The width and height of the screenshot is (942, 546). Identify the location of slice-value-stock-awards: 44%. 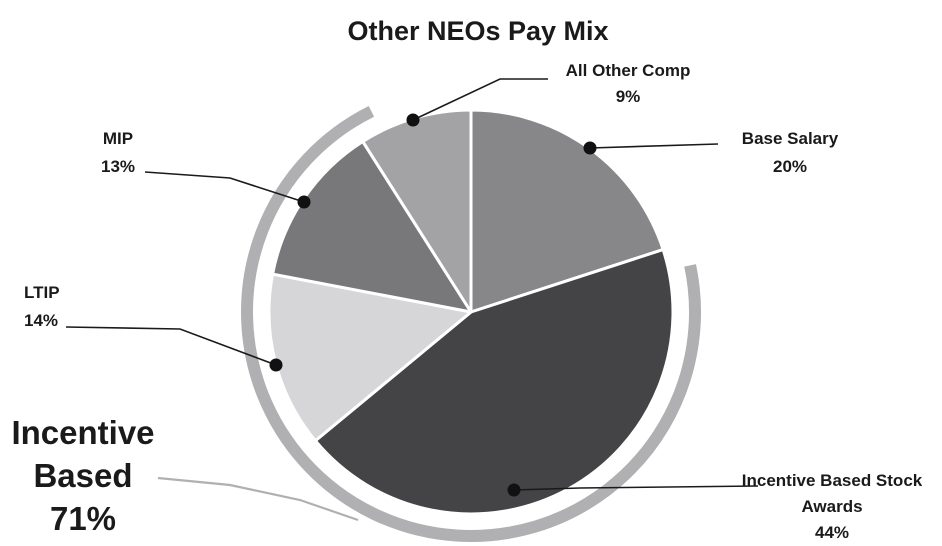
(832, 532).